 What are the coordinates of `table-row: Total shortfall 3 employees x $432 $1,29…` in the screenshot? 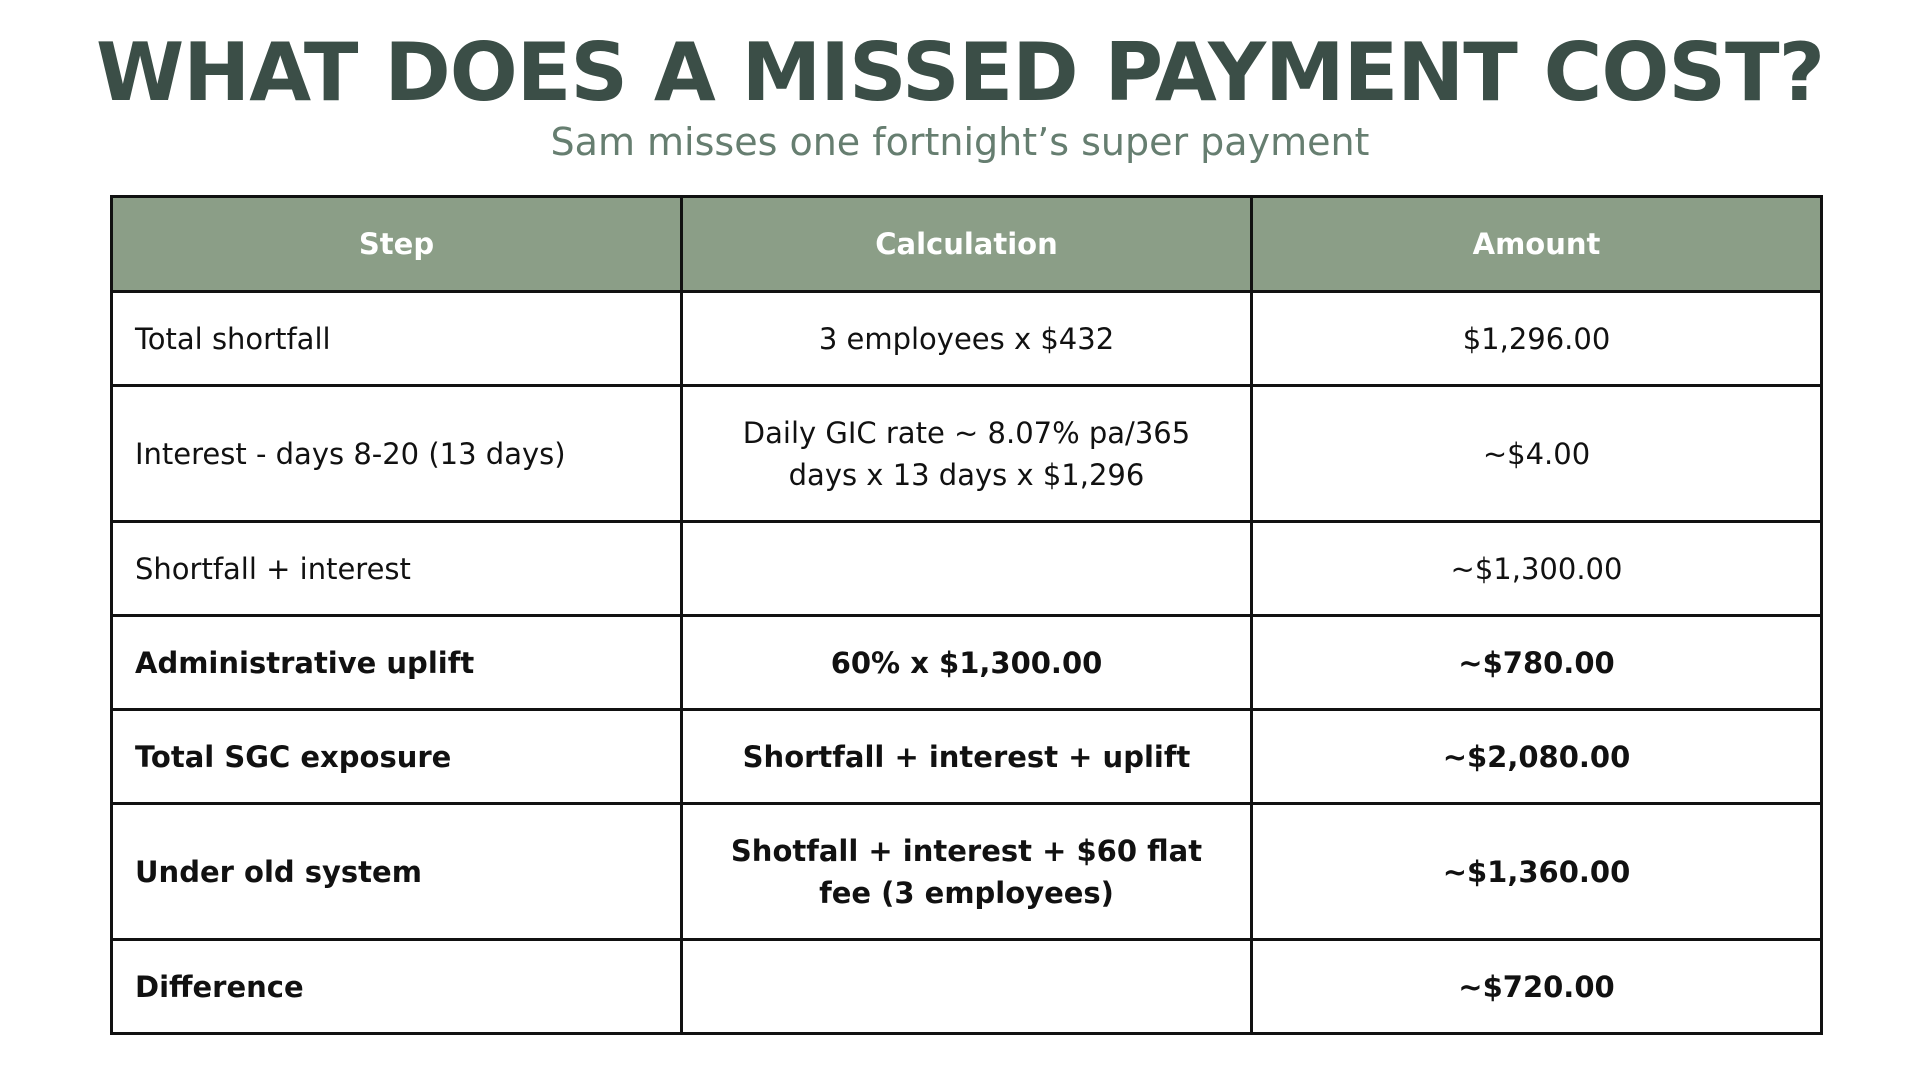 It's located at (966, 338).